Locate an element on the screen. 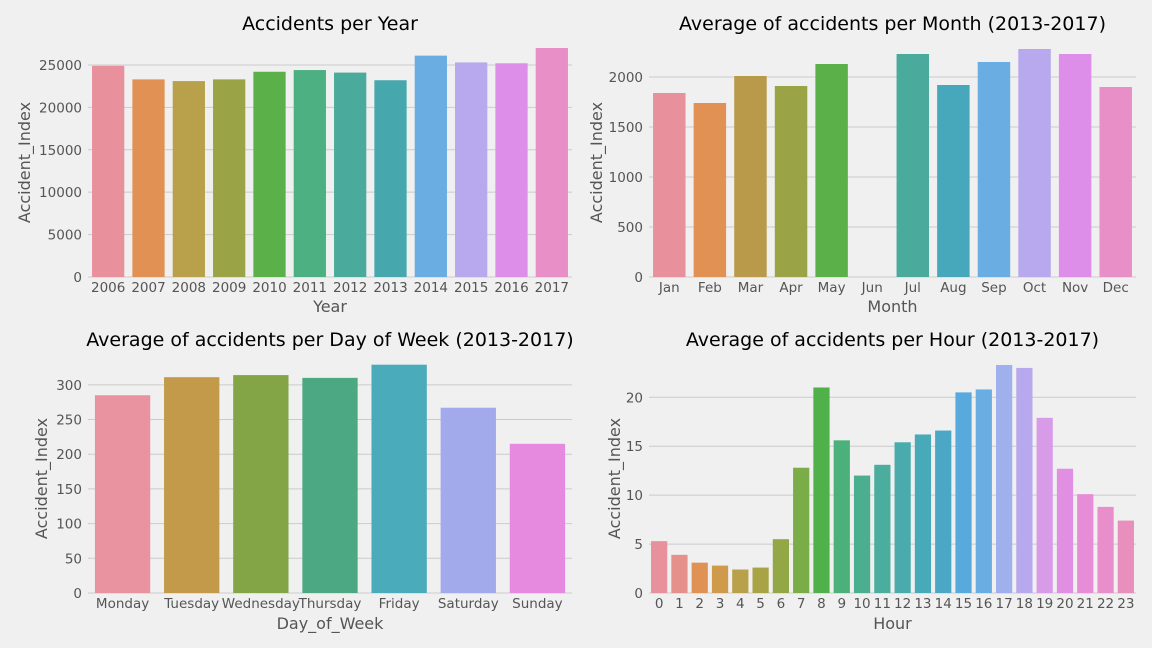  y-tick-label: 5 is located at coordinates (638, 545).